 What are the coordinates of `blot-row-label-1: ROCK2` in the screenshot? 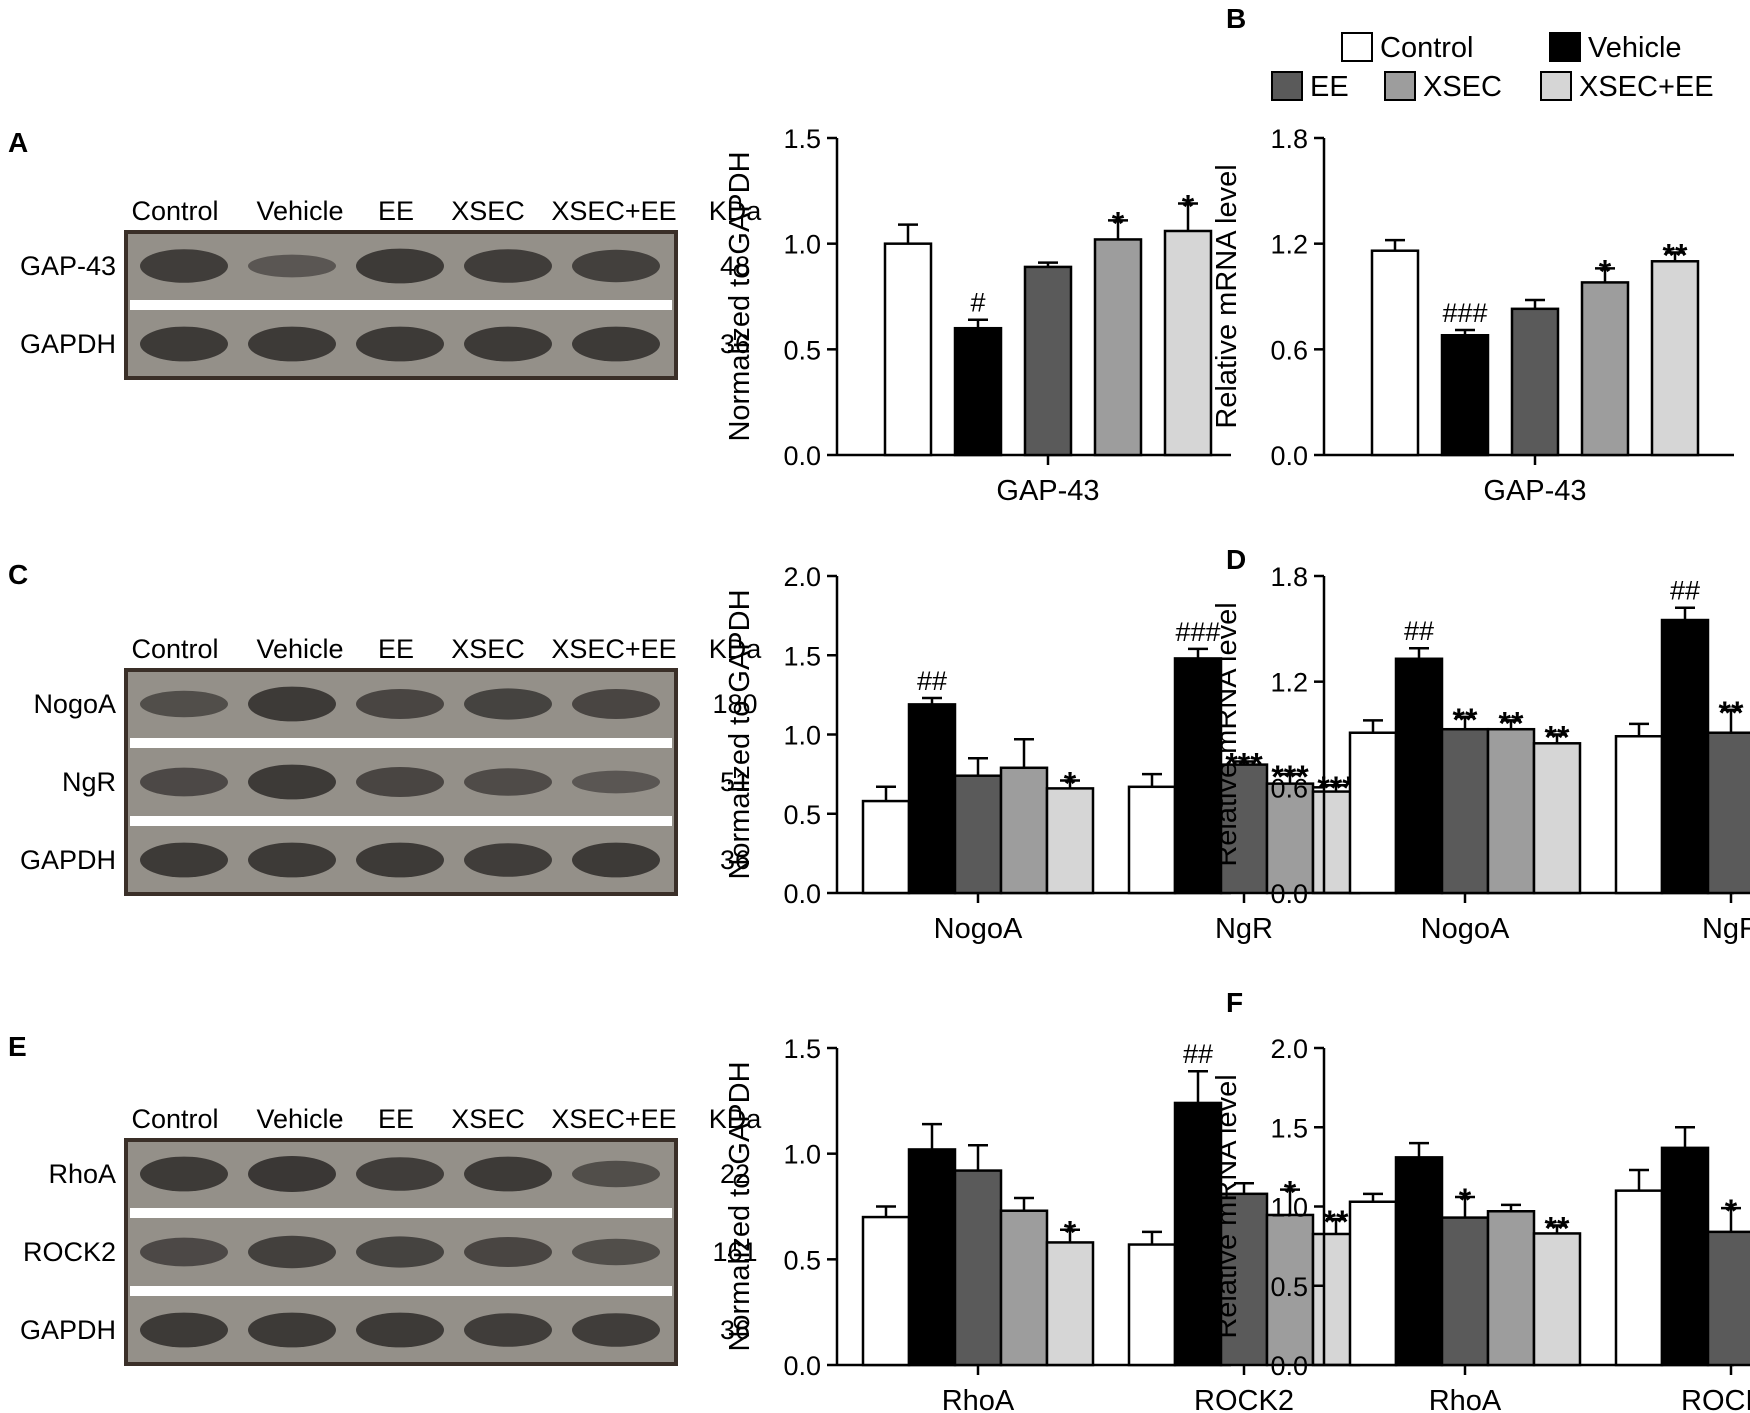 It's located at (69, 1252).